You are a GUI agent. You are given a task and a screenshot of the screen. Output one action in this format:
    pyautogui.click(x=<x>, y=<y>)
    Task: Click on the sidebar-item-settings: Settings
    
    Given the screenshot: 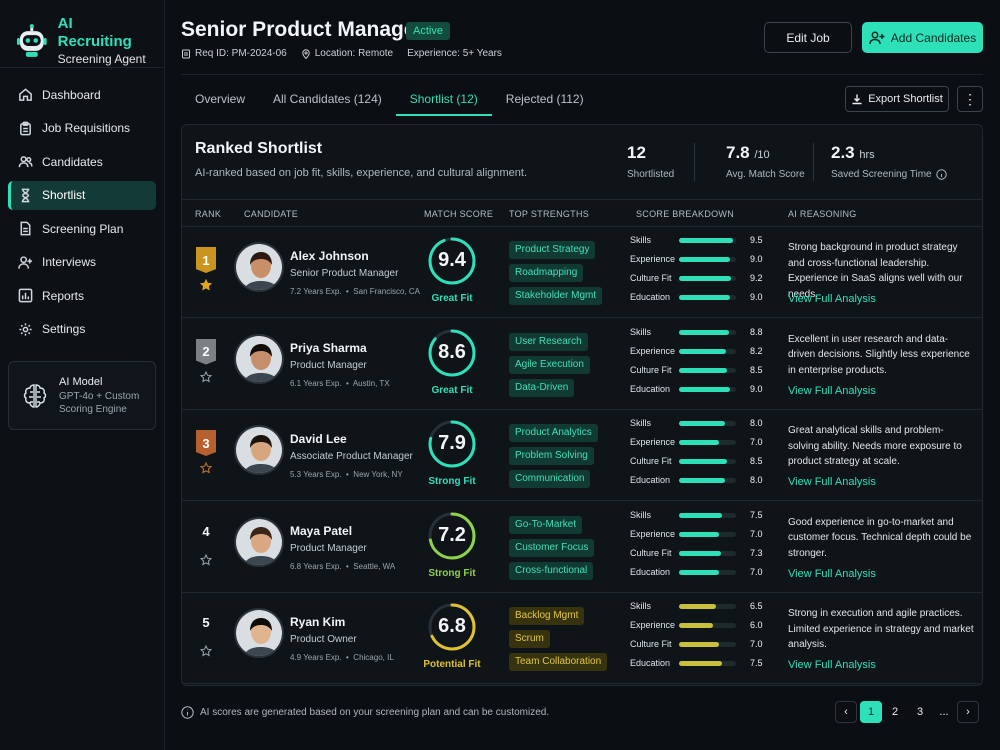 What is the action you would take?
    pyautogui.click(x=82, y=329)
    